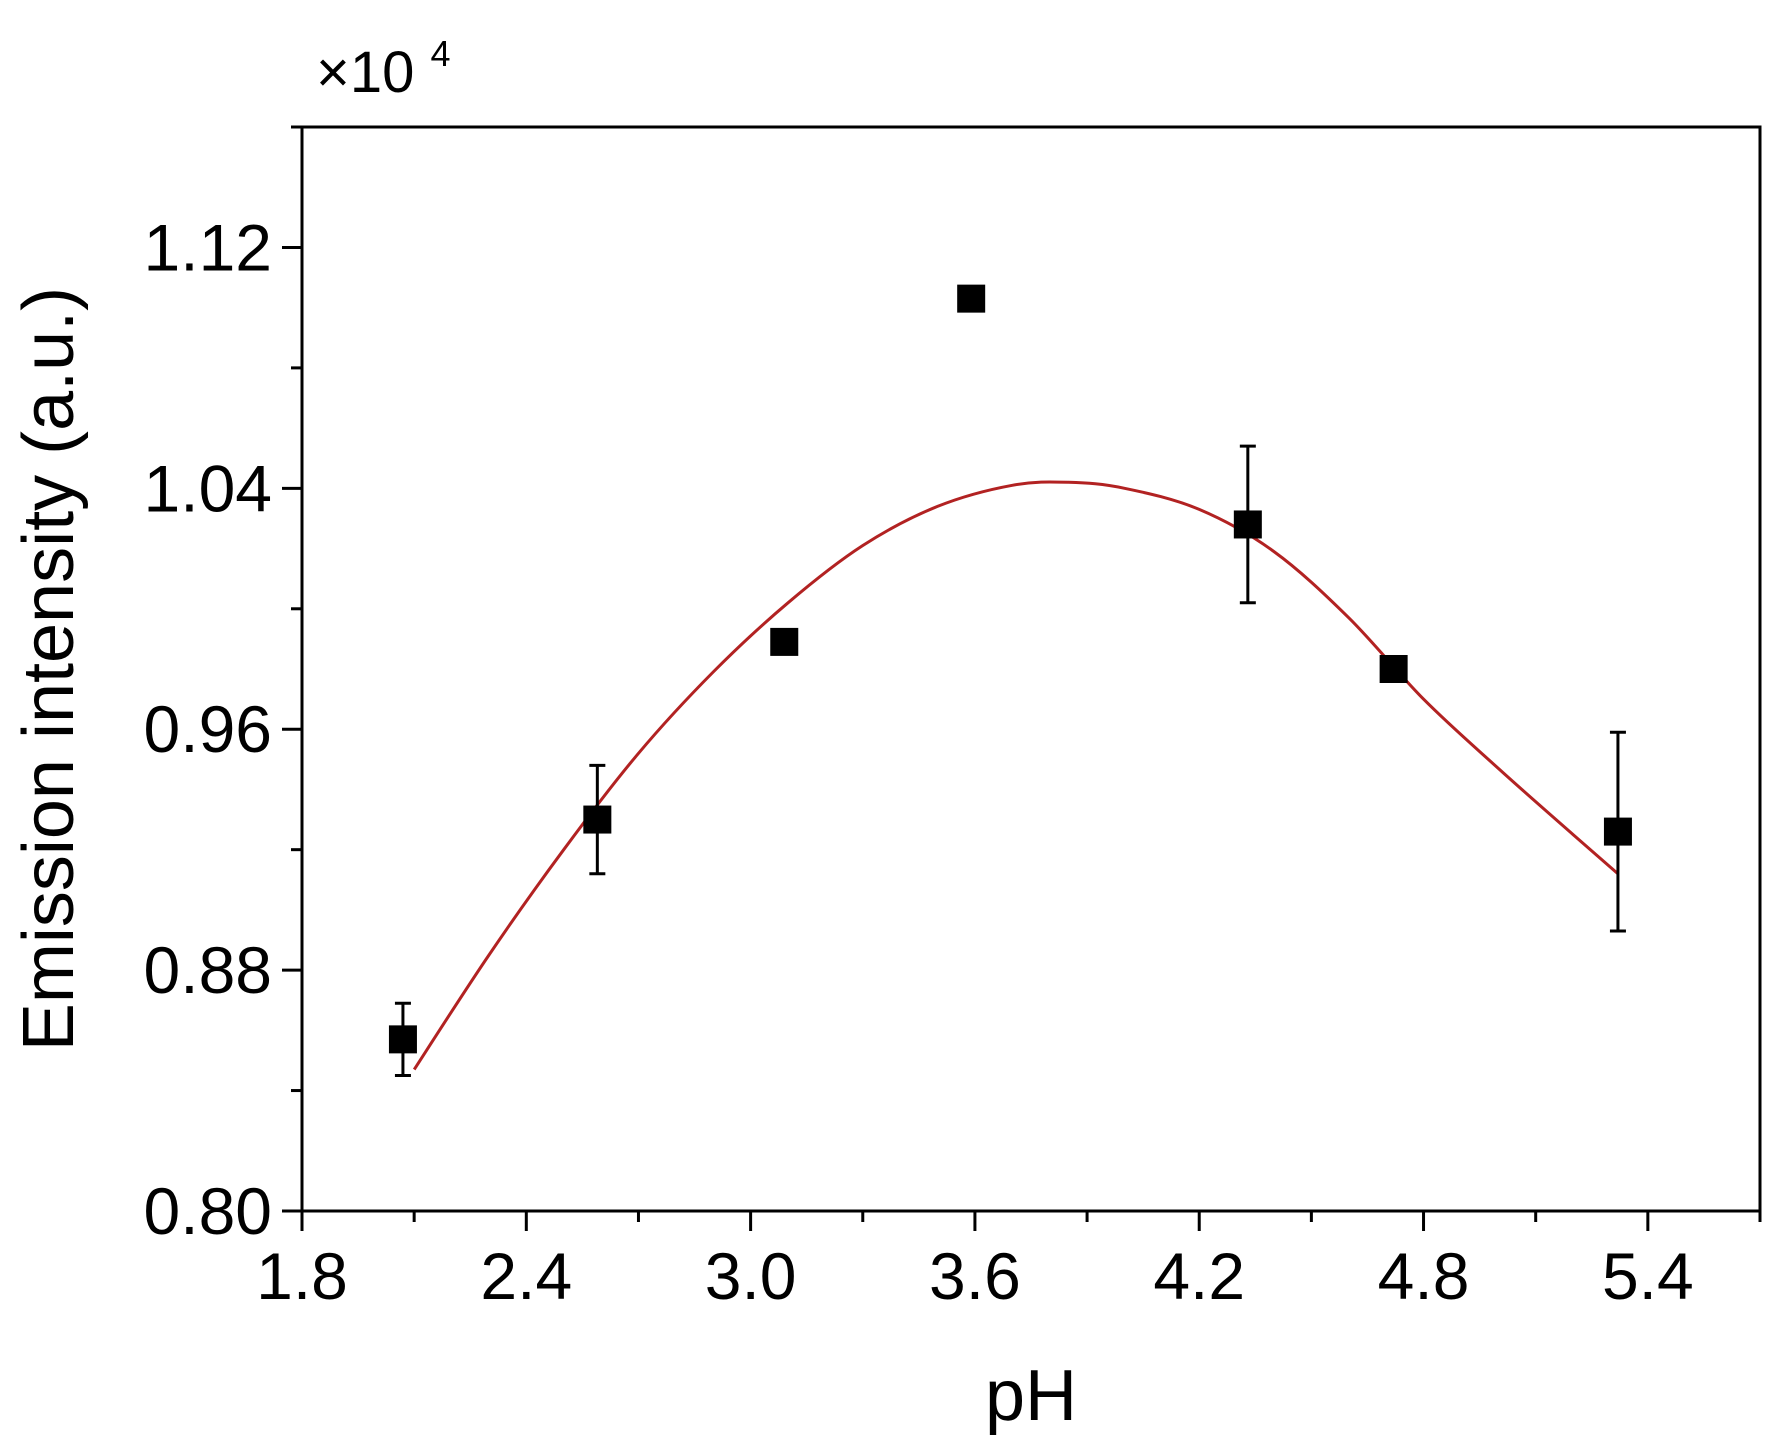 This screenshot has width=1779, height=1441. Describe the element at coordinates (208, 247) in the screenshot. I see `y-tick-label: 1.12` at that location.